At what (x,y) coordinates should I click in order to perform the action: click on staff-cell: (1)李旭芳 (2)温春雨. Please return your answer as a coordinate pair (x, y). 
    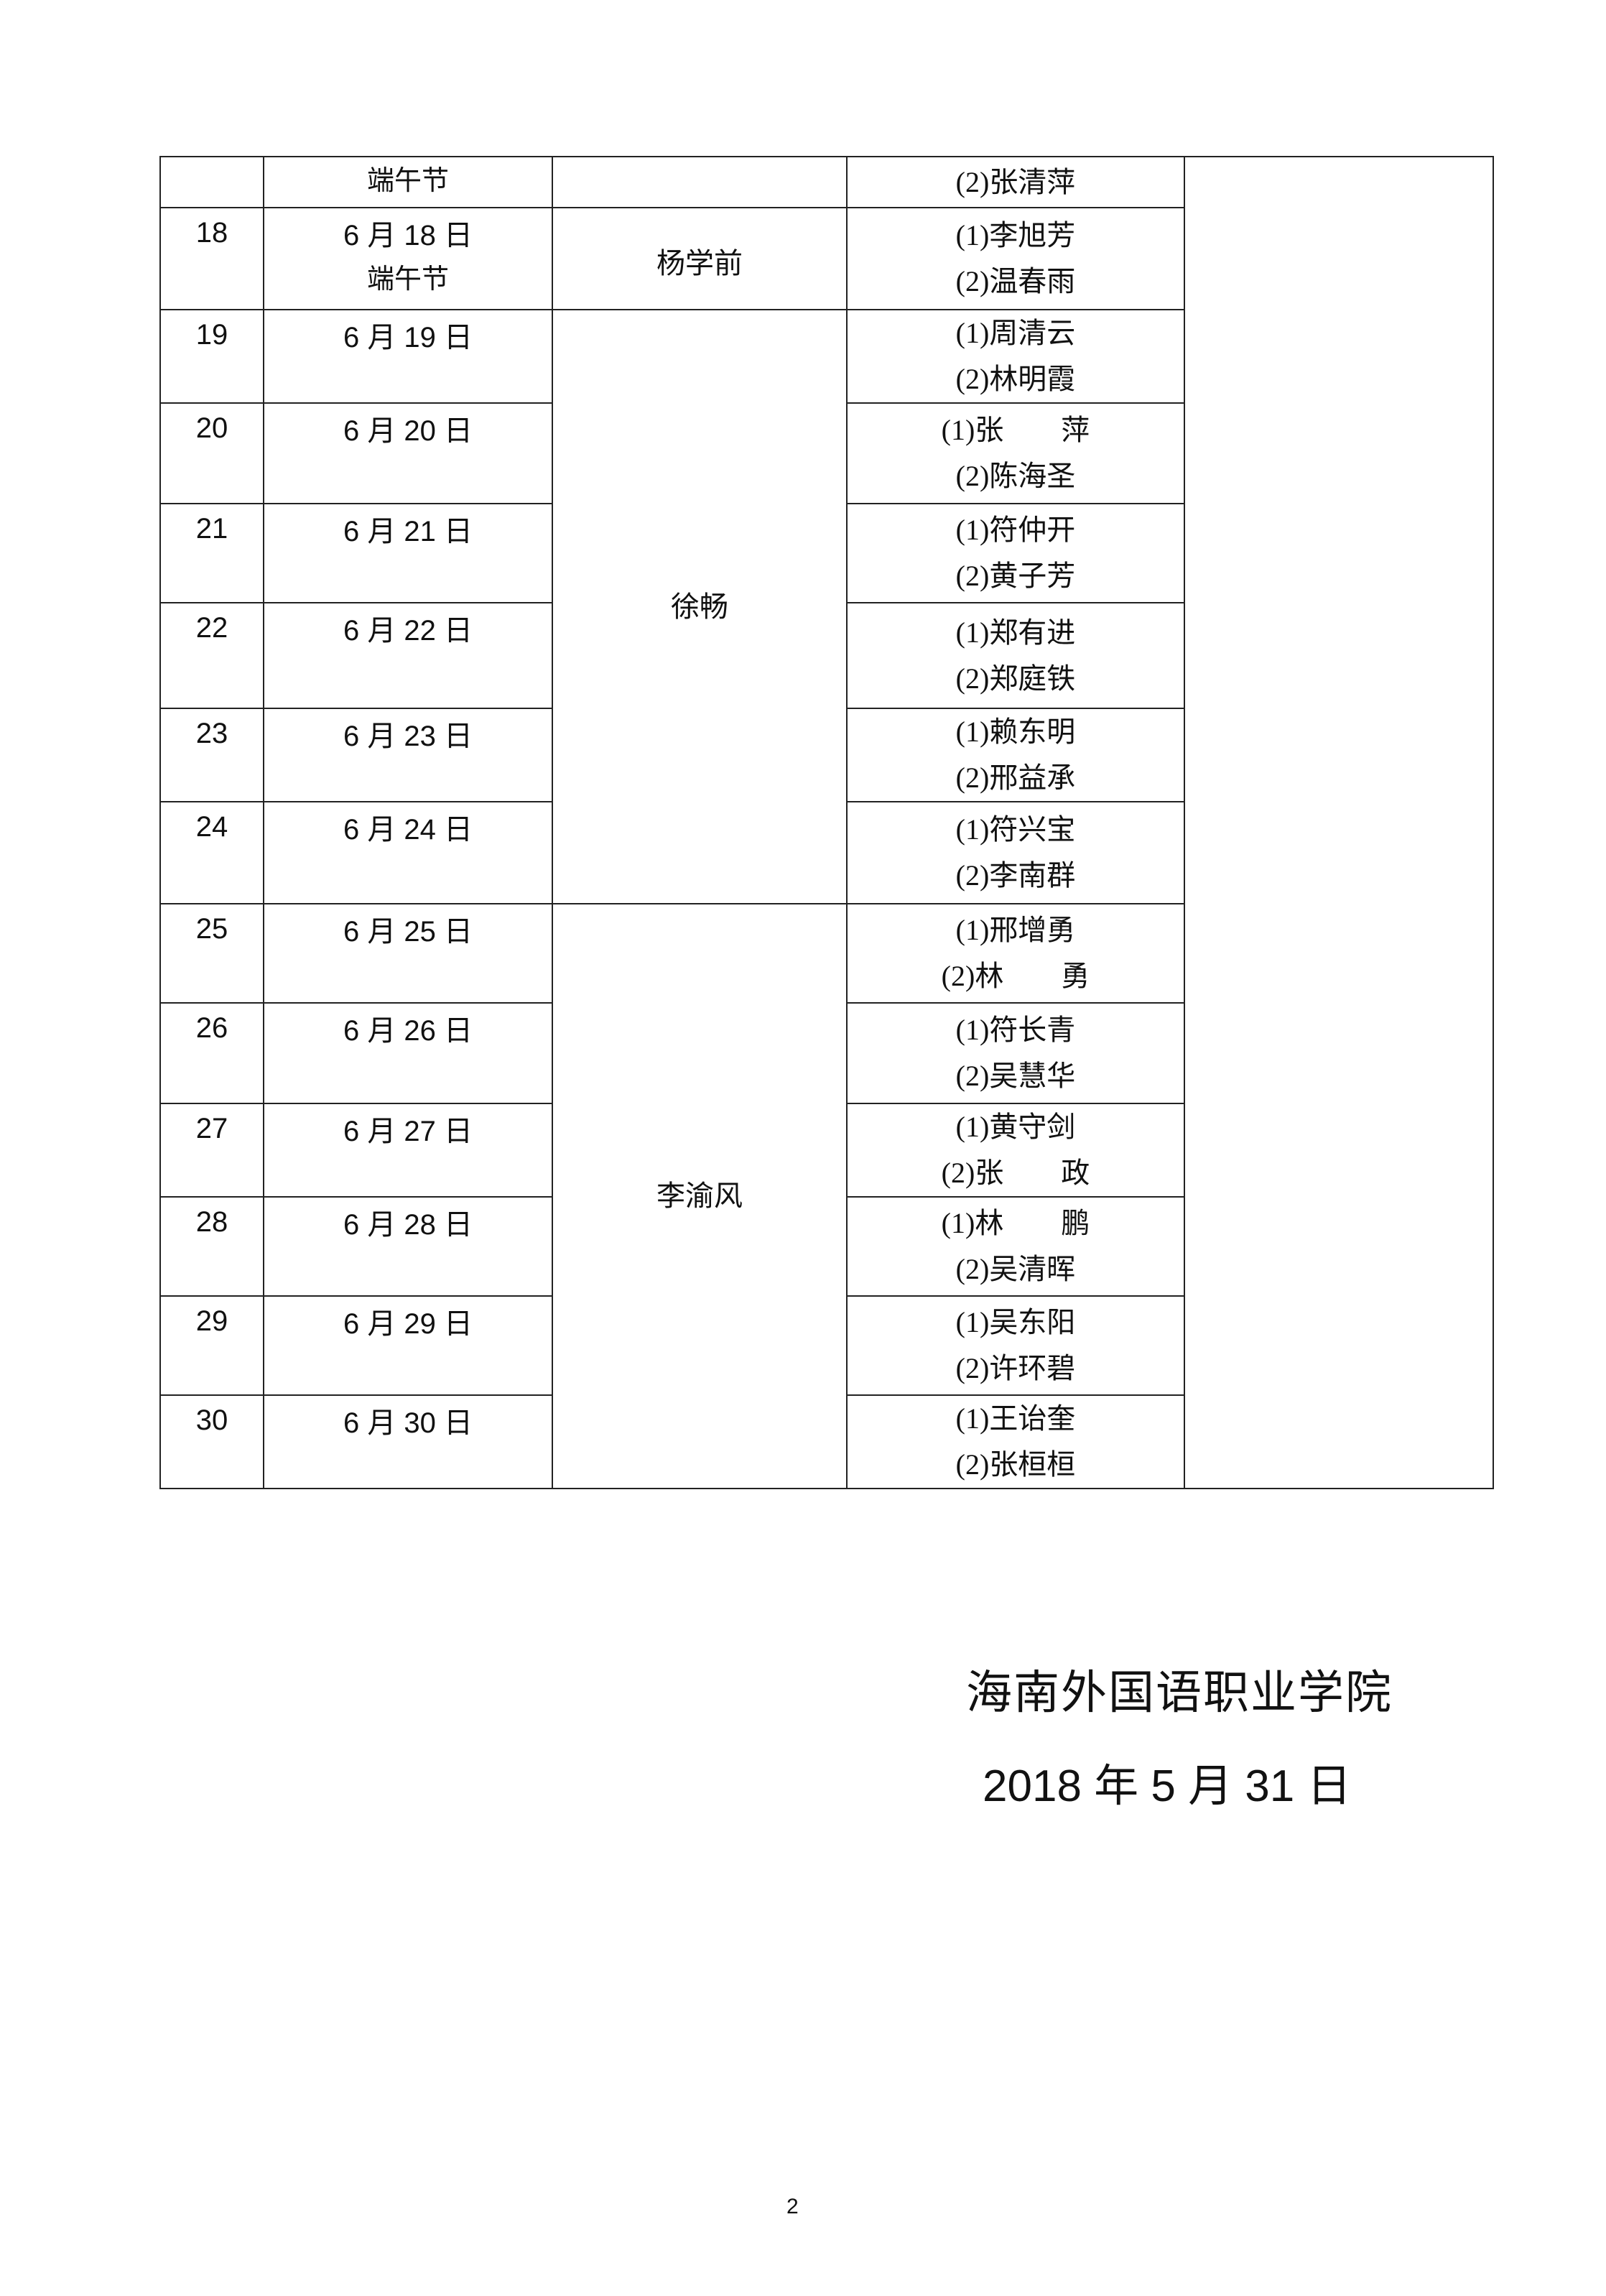
    Looking at the image, I should click on (1015, 258).